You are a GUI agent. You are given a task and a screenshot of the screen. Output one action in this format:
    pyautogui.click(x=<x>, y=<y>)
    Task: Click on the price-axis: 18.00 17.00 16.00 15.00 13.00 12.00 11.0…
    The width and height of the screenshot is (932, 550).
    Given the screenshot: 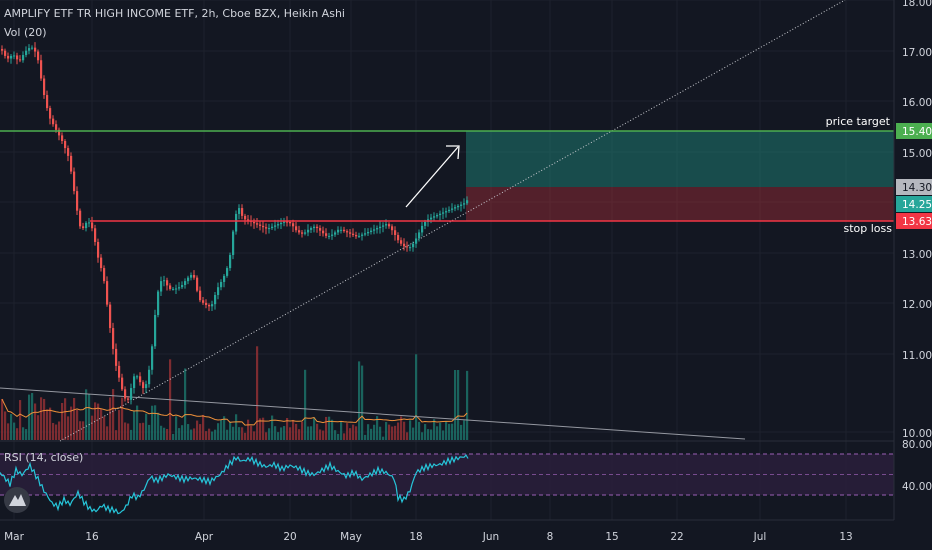 What is the action you would take?
    pyautogui.click(x=912, y=260)
    